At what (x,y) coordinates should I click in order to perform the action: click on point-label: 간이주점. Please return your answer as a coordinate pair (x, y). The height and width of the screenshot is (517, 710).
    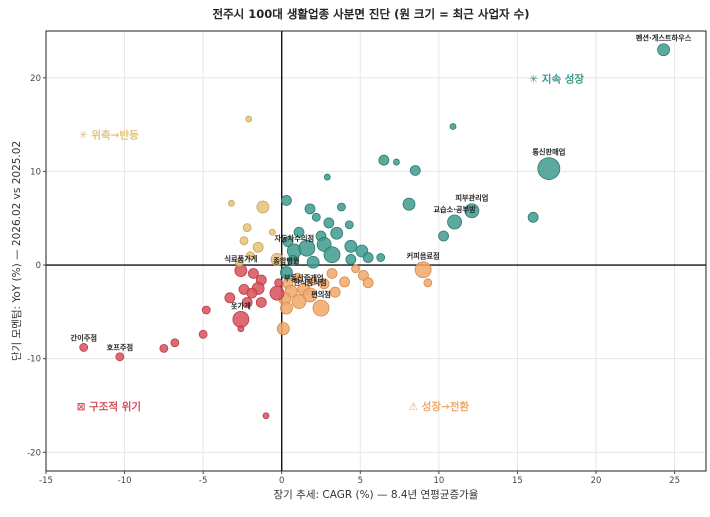
    Looking at the image, I should click on (83, 337).